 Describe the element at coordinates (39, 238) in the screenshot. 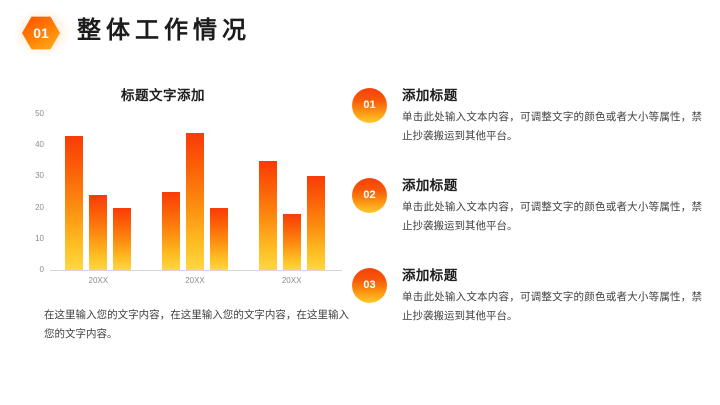

I see `y-axis-tick: 10` at that location.